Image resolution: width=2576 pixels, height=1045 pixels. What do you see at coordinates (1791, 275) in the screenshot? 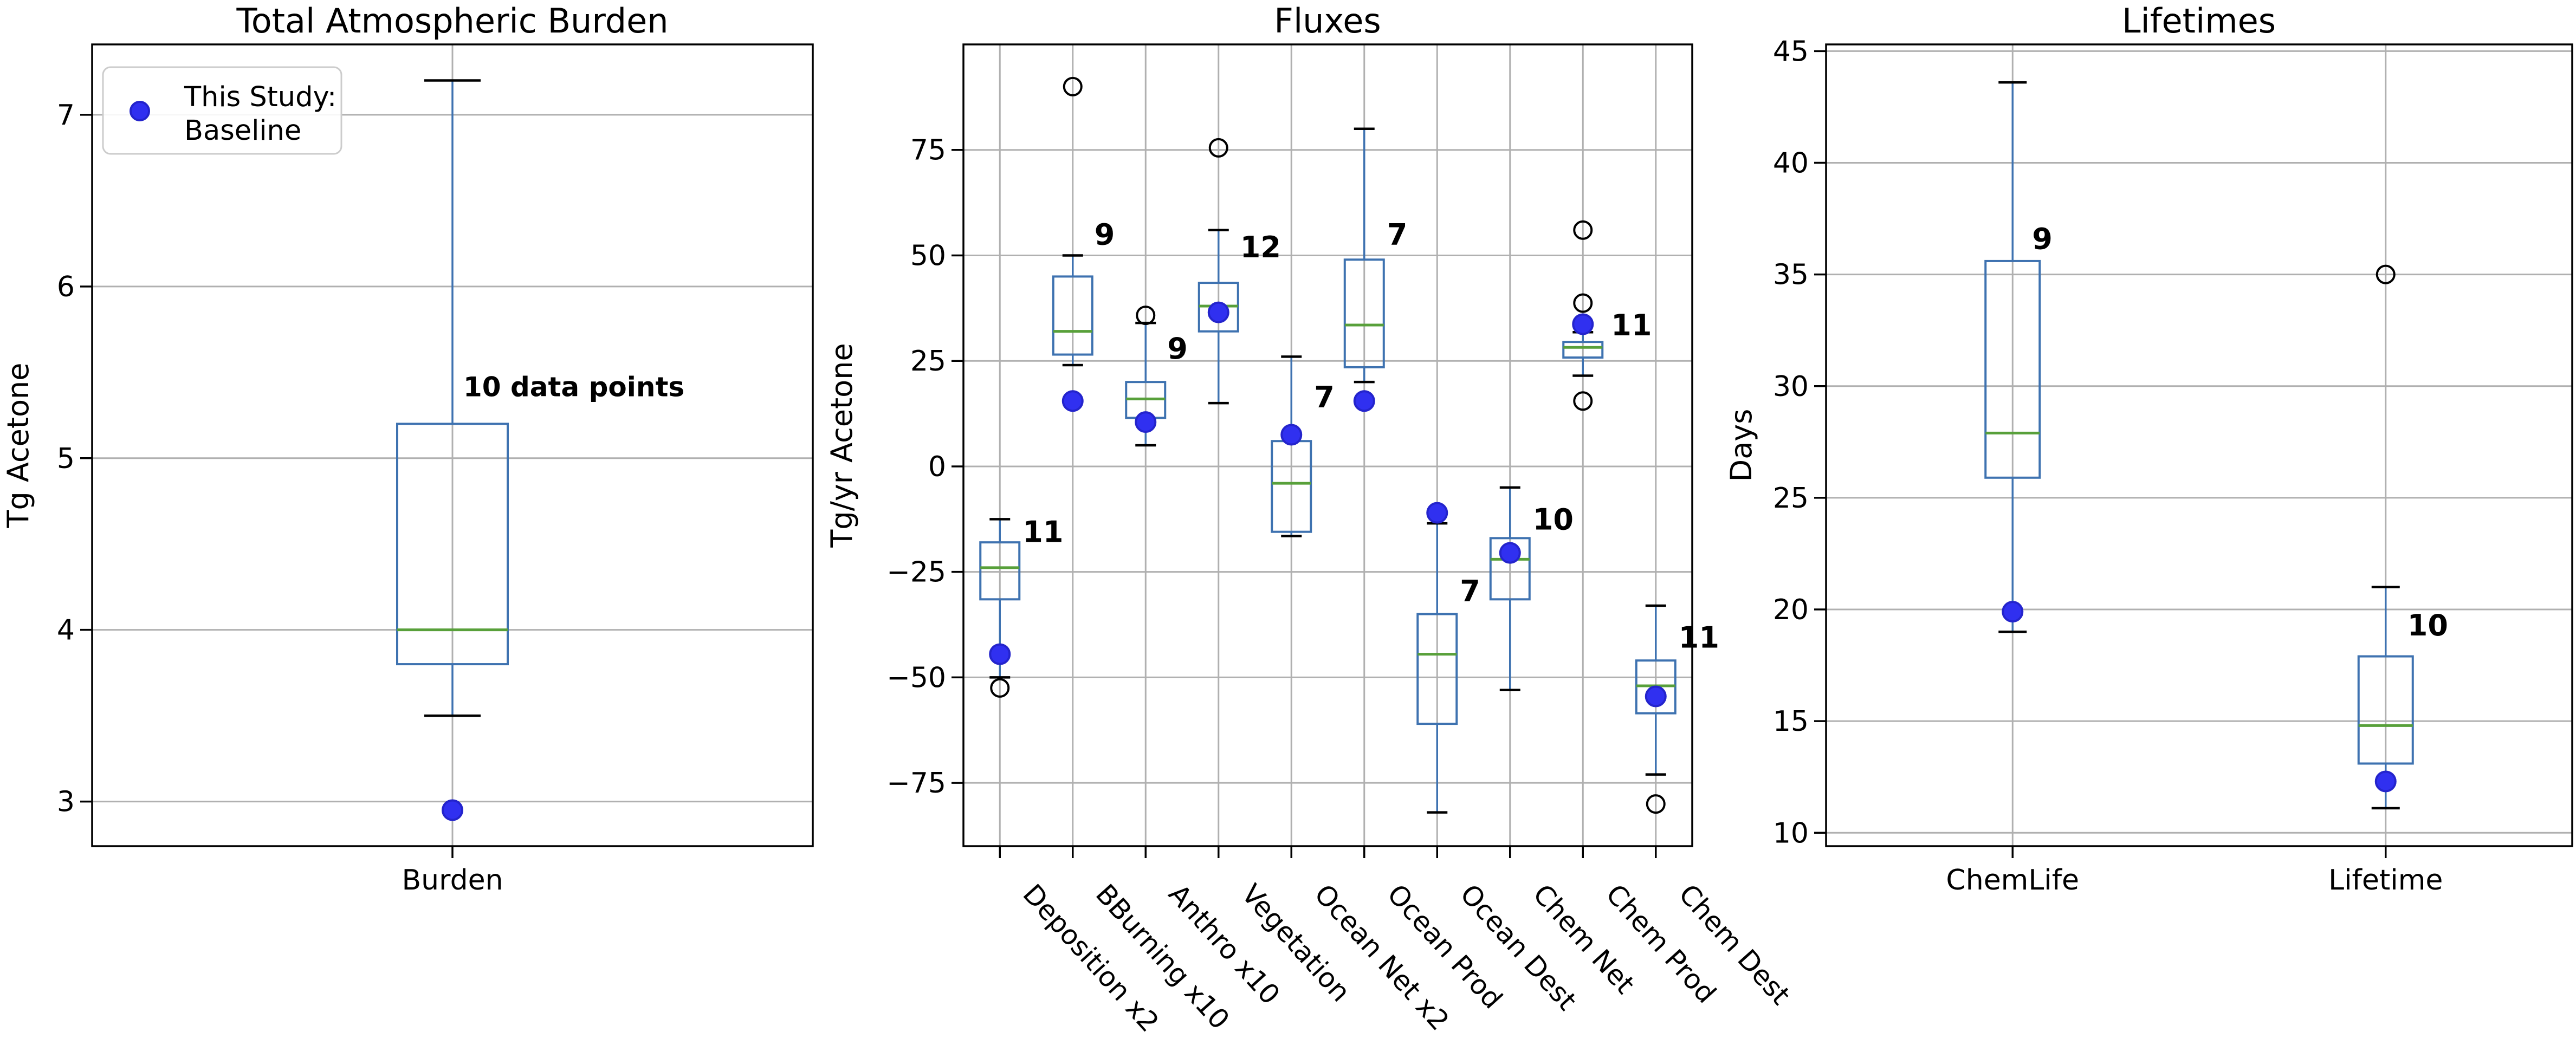
I see `y-tick-label: 35` at bounding box center [1791, 275].